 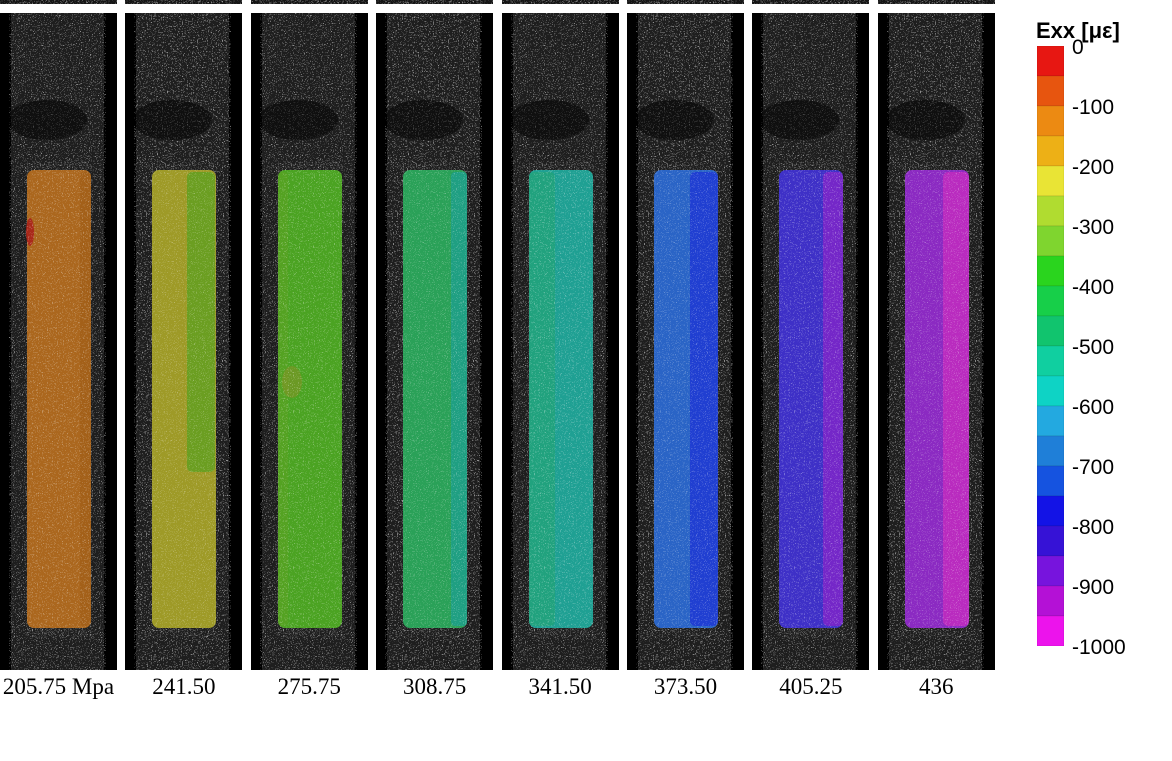 What do you see at coordinates (1093, 527) in the screenshot?
I see `colorbar-tick-label: -800` at bounding box center [1093, 527].